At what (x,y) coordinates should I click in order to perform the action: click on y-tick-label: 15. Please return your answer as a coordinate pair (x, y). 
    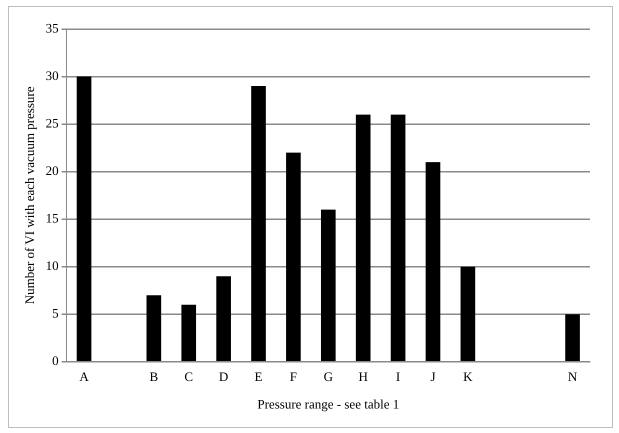
    Looking at the image, I should click on (52, 218).